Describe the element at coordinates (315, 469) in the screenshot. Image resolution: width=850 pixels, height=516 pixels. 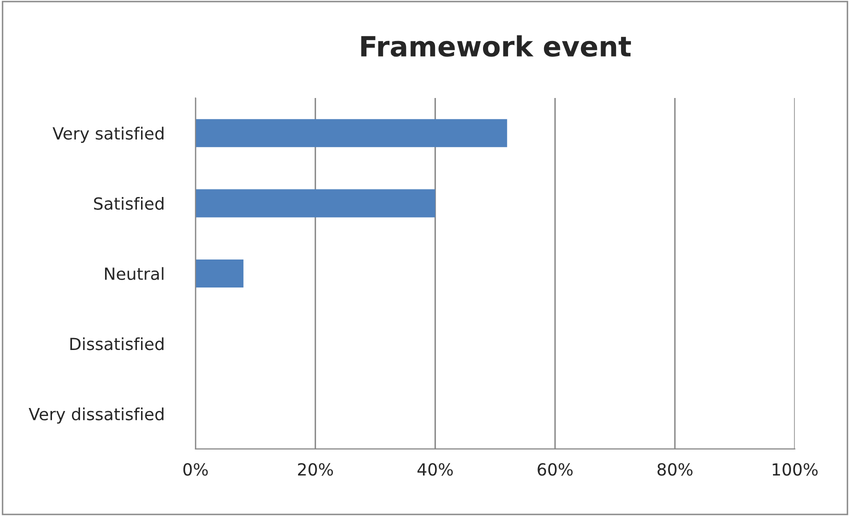
I see `x-tick-label: 20%` at that location.